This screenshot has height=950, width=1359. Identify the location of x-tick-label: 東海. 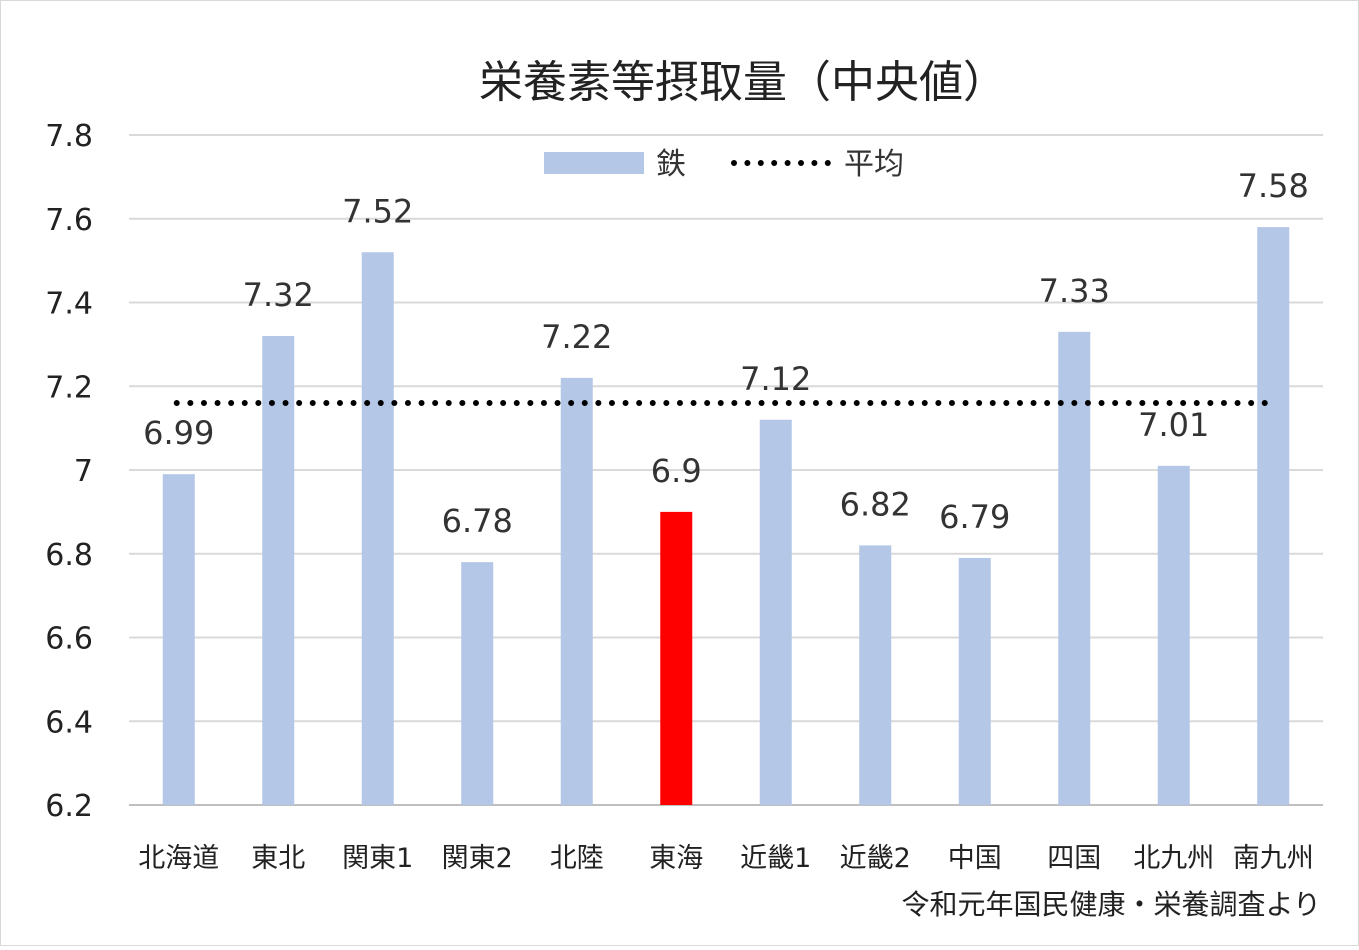
(676, 858).